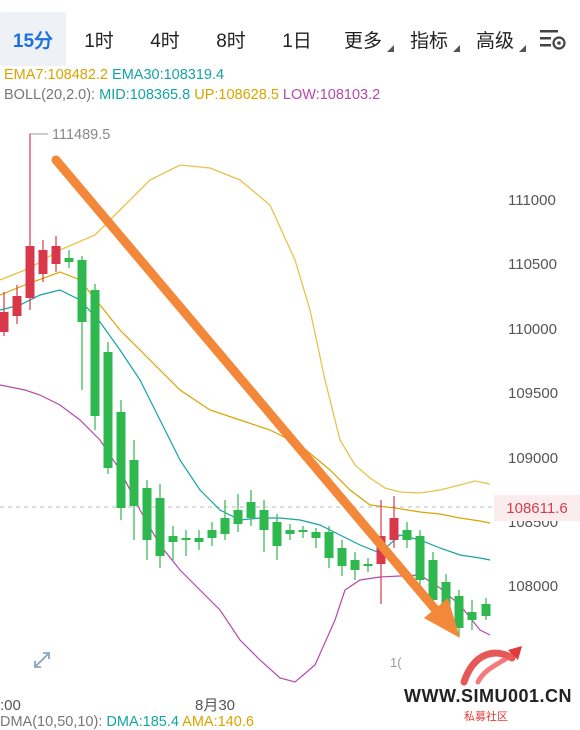 The height and width of the screenshot is (730, 580). Describe the element at coordinates (488, 696) in the screenshot. I see `watermark-text: WWW.SIMU001.CN` at that location.